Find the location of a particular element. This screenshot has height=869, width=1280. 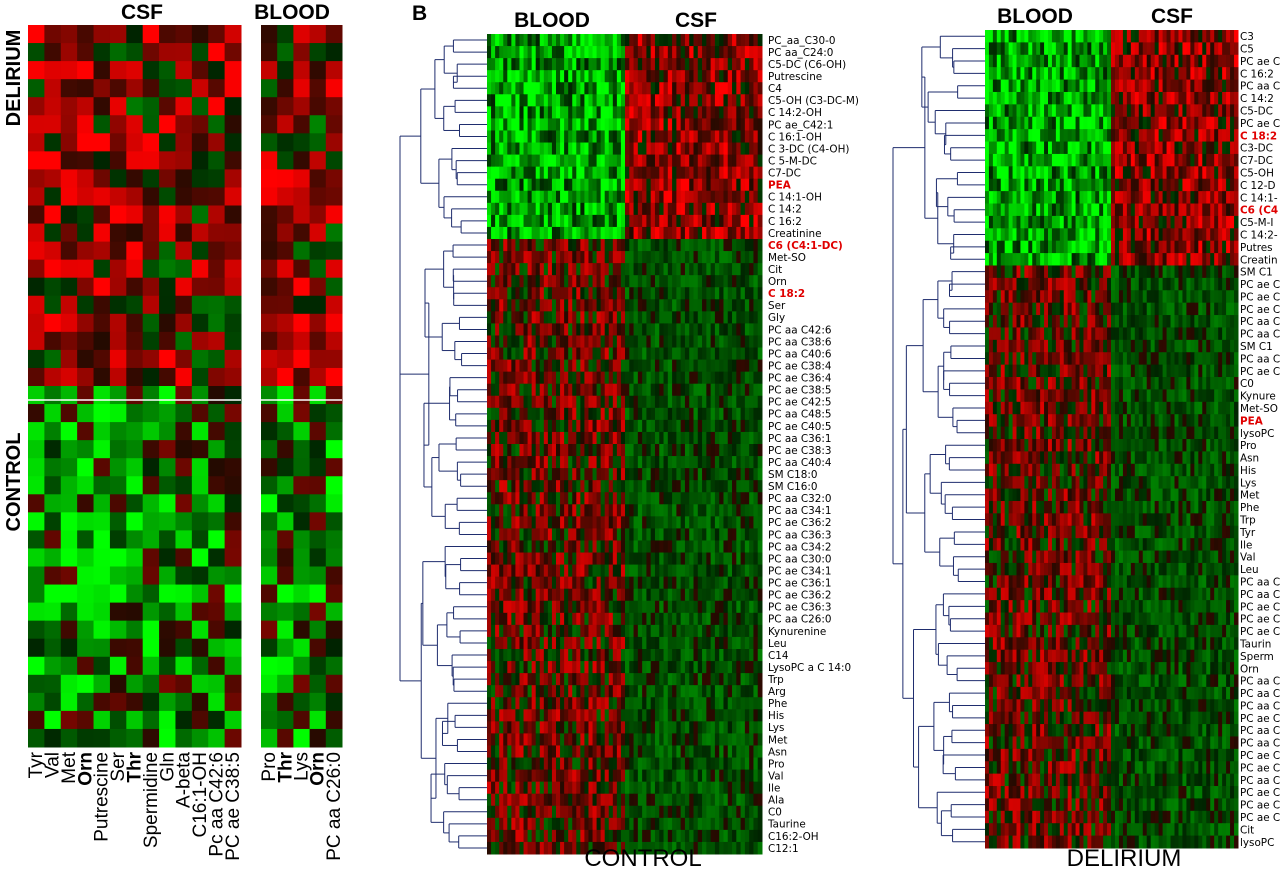

panel-a-column-label: Met is located at coordinates (69, 767).